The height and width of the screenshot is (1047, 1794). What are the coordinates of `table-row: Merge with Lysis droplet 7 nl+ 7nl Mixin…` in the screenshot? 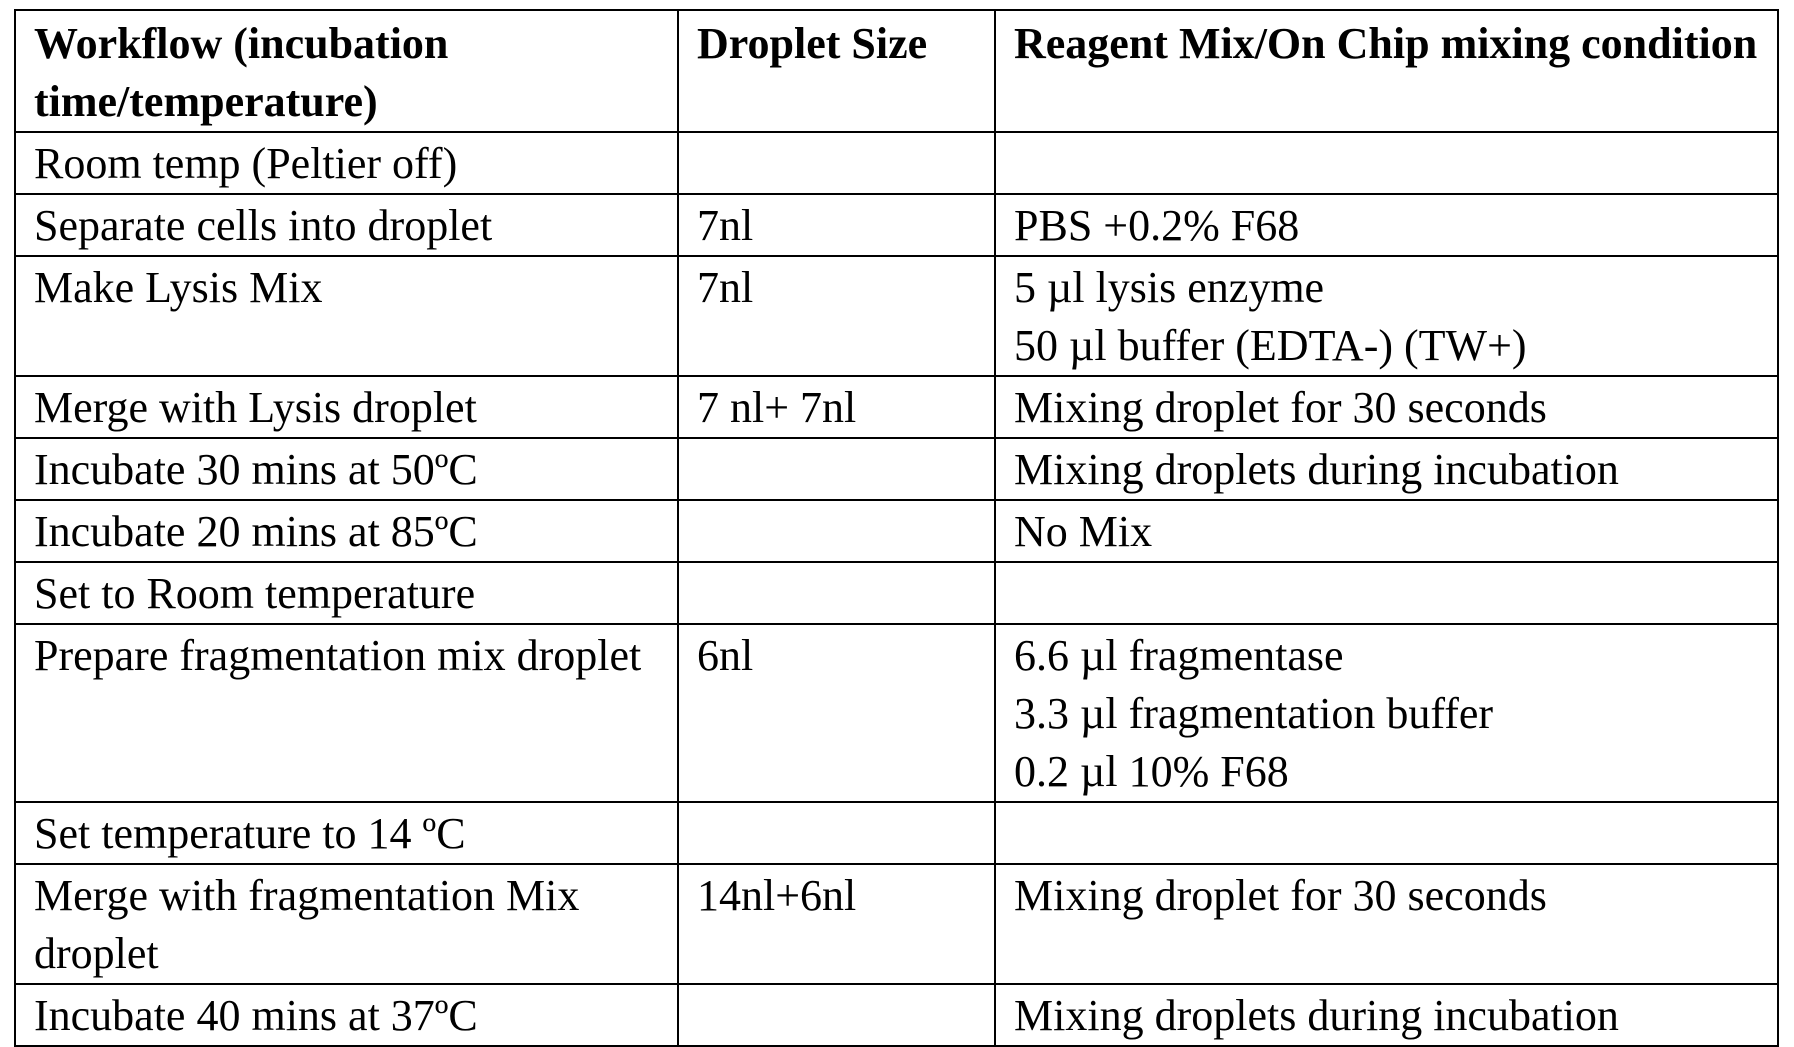 It's located at (896, 407).